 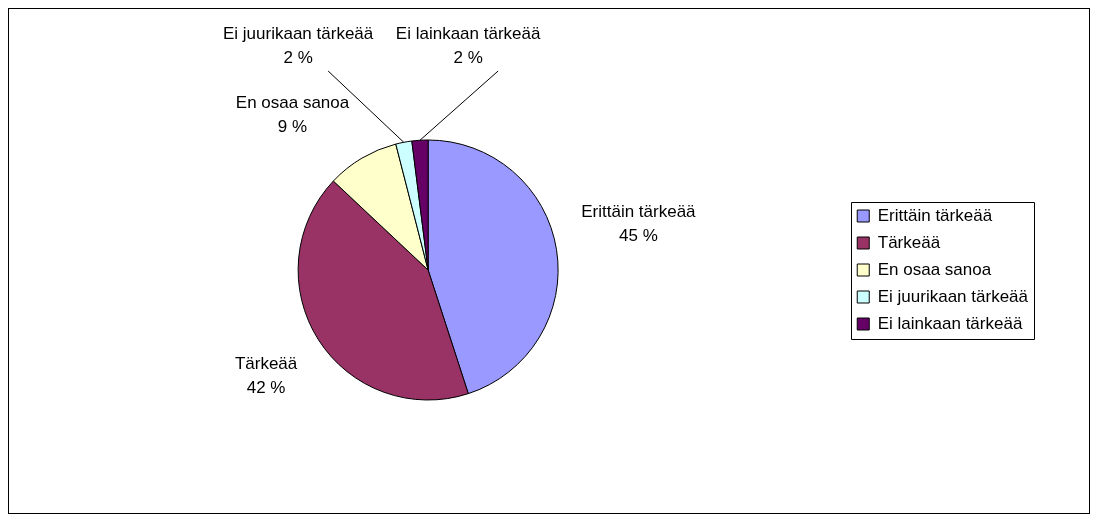 I want to click on data-label: 45 %, so click(x=638, y=236).